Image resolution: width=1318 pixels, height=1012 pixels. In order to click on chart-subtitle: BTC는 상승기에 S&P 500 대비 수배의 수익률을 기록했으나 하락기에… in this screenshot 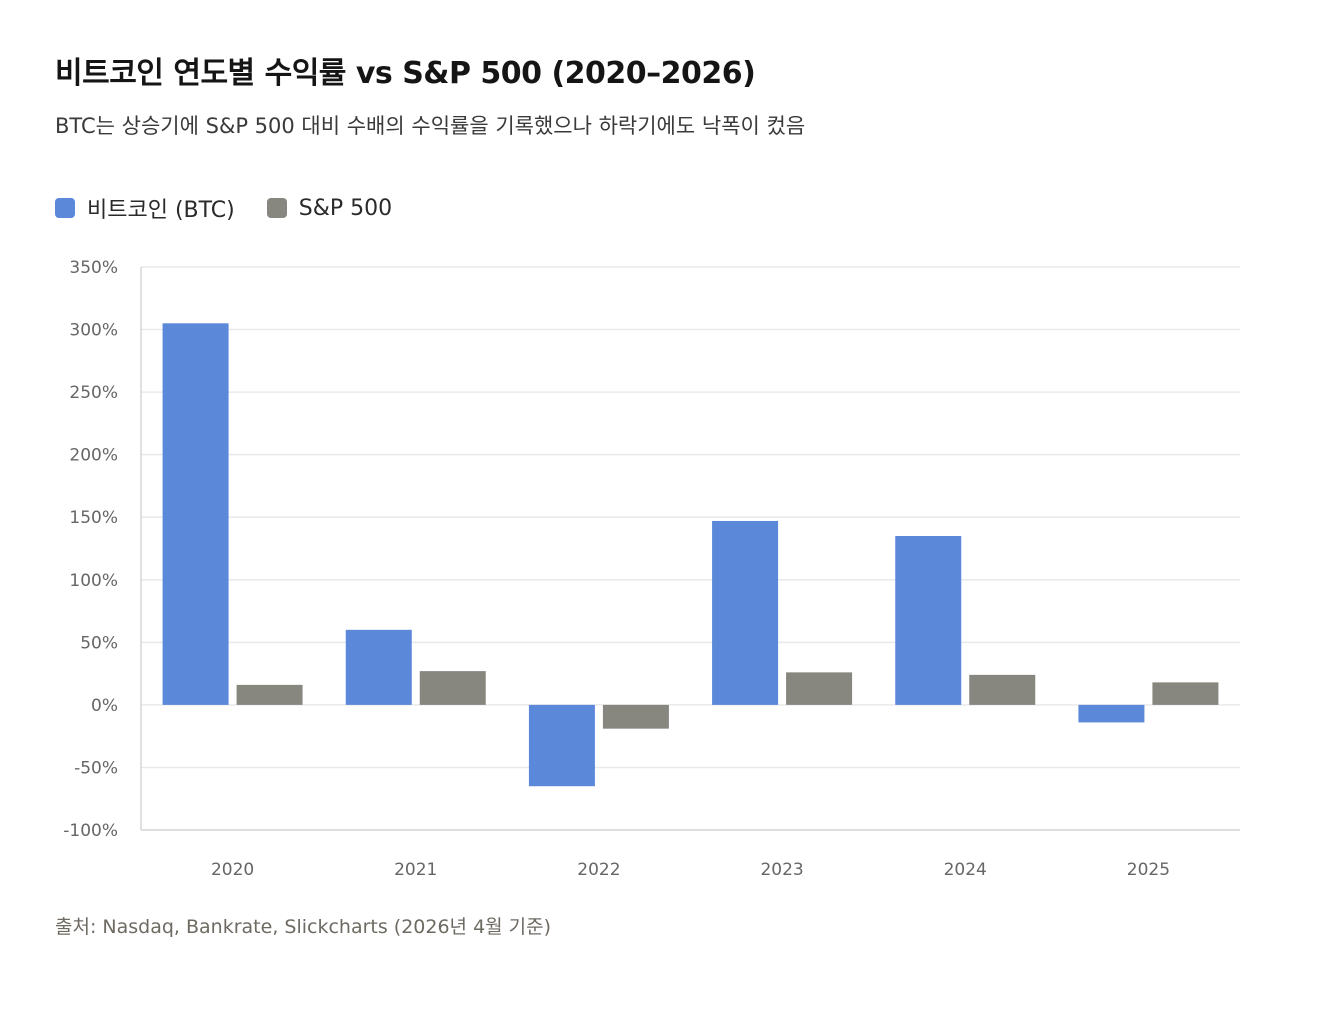, I will do `click(430, 126)`.